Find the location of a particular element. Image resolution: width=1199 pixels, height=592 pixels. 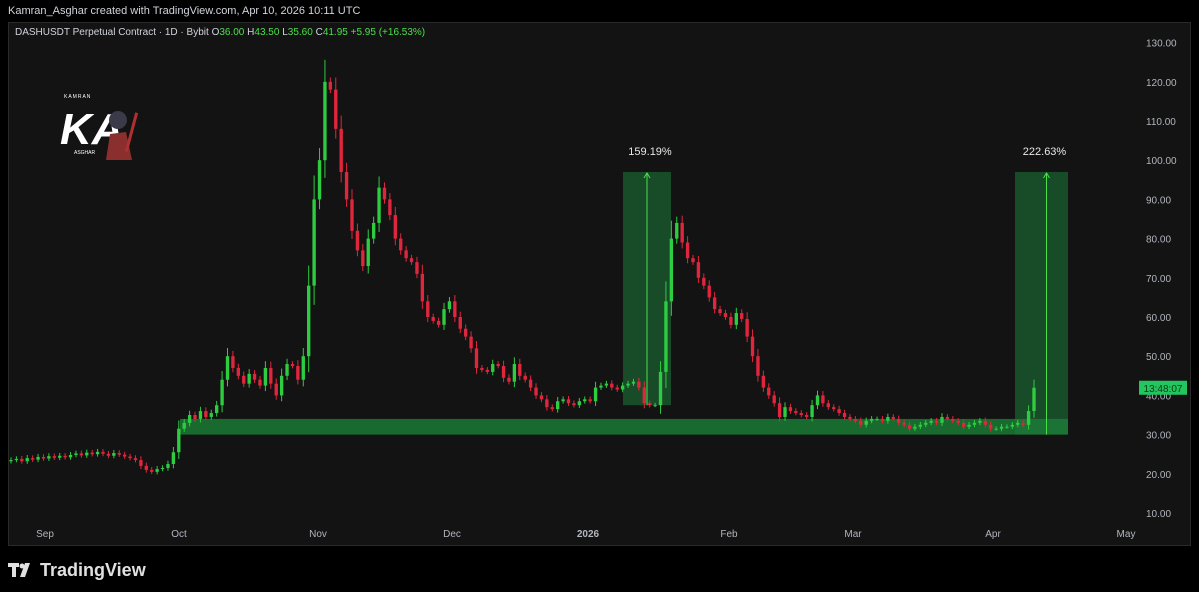

low-label: L is located at coordinates (285, 32).